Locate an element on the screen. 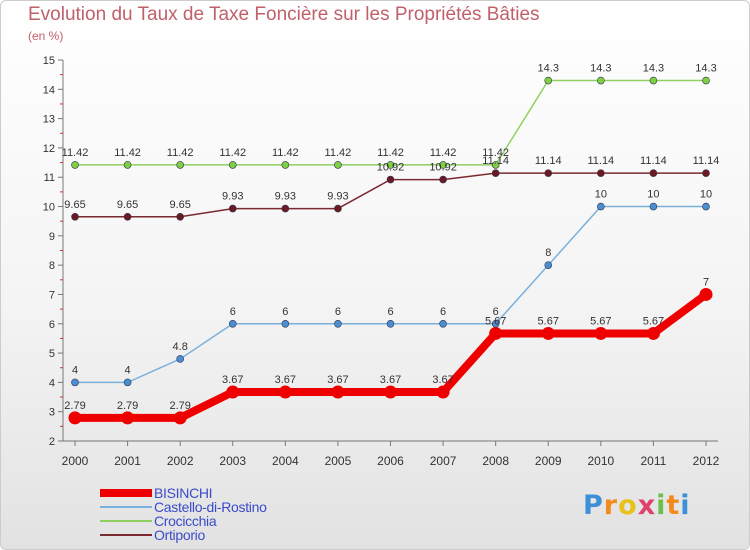 The width and height of the screenshot is (750, 550). data-label-crocicchia: 14.3 is located at coordinates (600, 69).